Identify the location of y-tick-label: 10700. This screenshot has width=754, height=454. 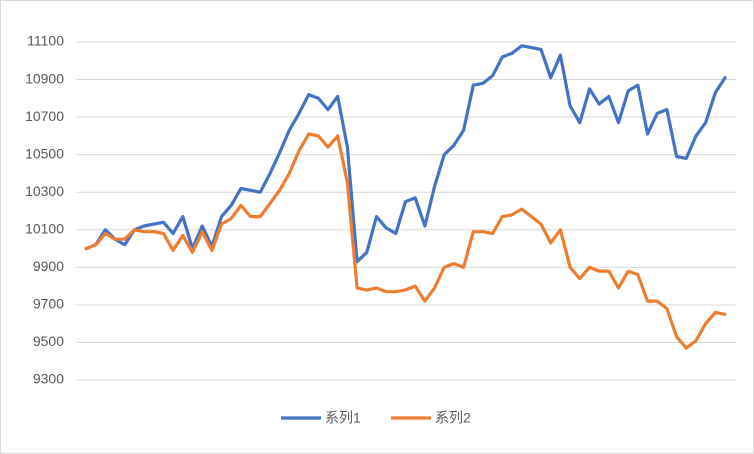
(44, 116).